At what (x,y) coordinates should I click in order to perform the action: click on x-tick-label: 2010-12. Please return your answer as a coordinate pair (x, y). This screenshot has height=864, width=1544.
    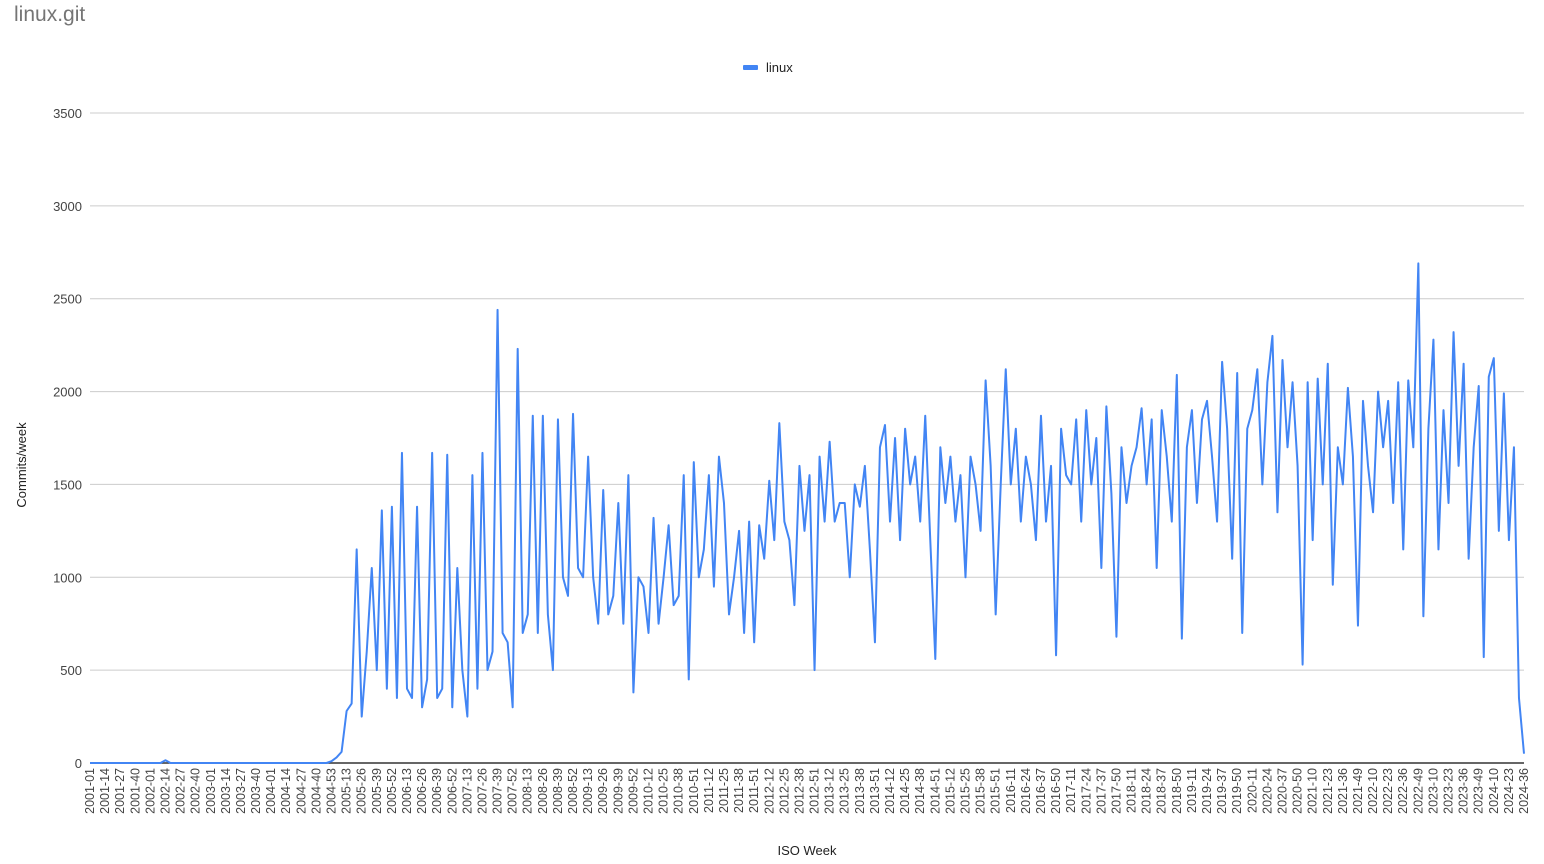
    Looking at the image, I should click on (649, 791).